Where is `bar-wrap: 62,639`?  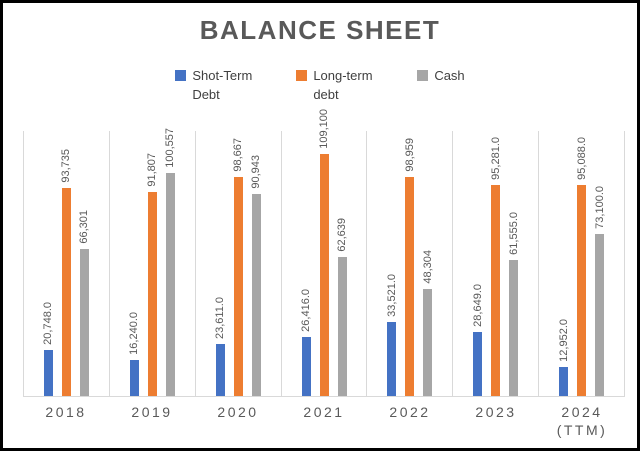 bar-wrap: 62,639 is located at coordinates (342, 263).